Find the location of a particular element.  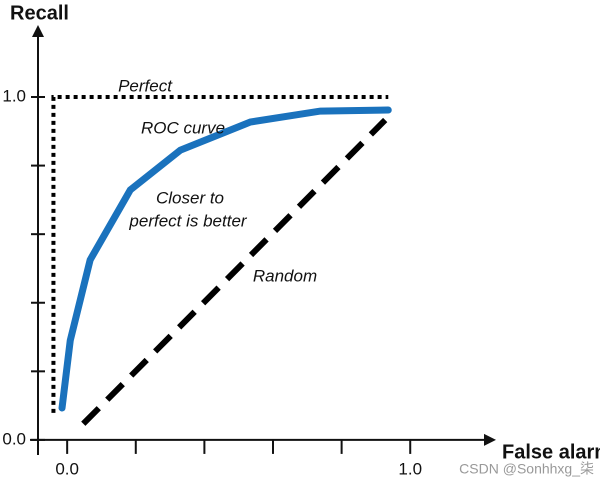

x-tick-label: 0.0 is located at coordinates (67, 468).